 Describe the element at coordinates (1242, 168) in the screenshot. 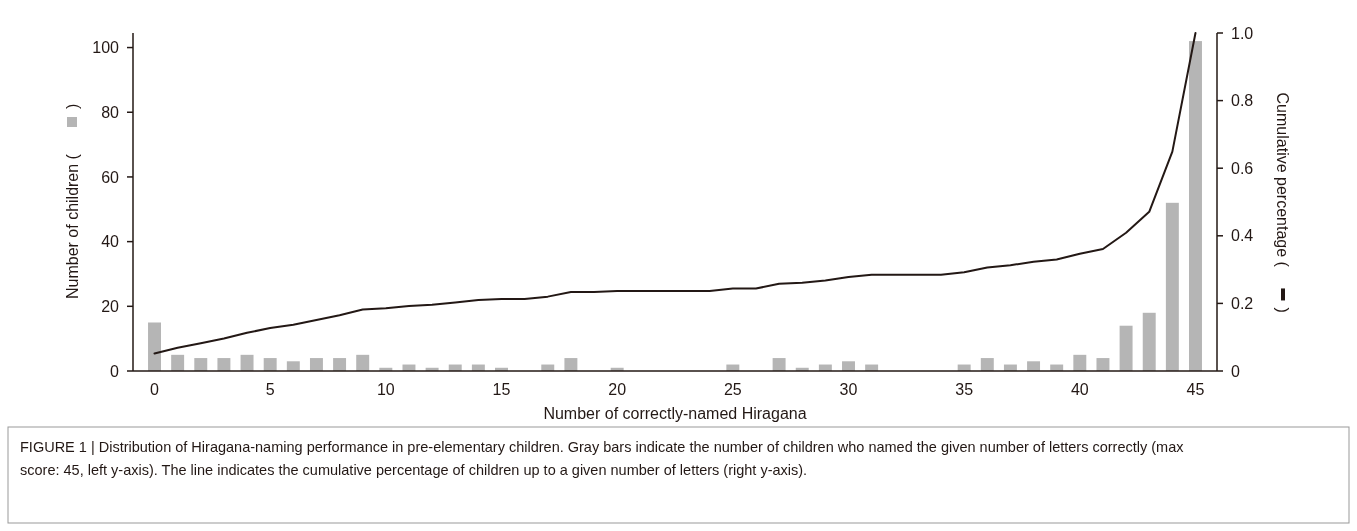

I see `y2-tick-label: 0.6` at that location.